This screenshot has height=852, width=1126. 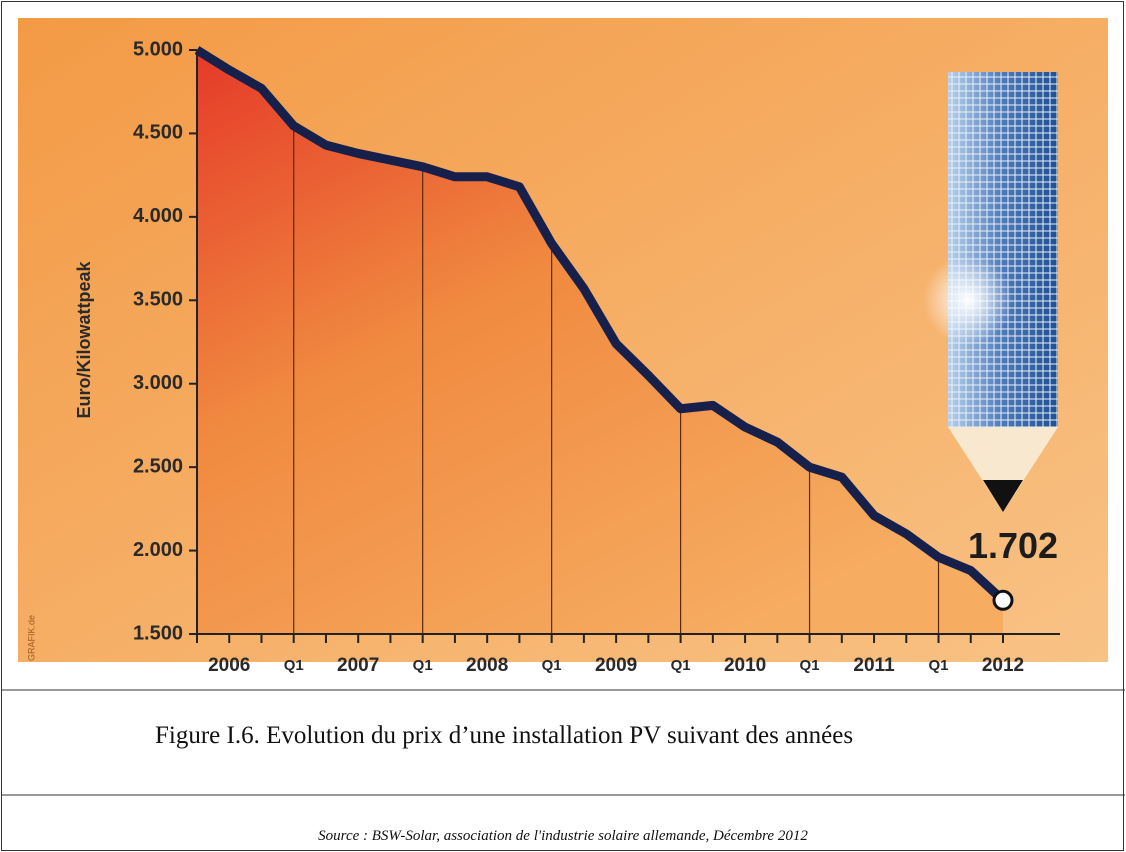 What do you see at coordinates (158, 633) in the screenshot?
I see `y-tick-label: 1.500` at bounding box center [158, 633].